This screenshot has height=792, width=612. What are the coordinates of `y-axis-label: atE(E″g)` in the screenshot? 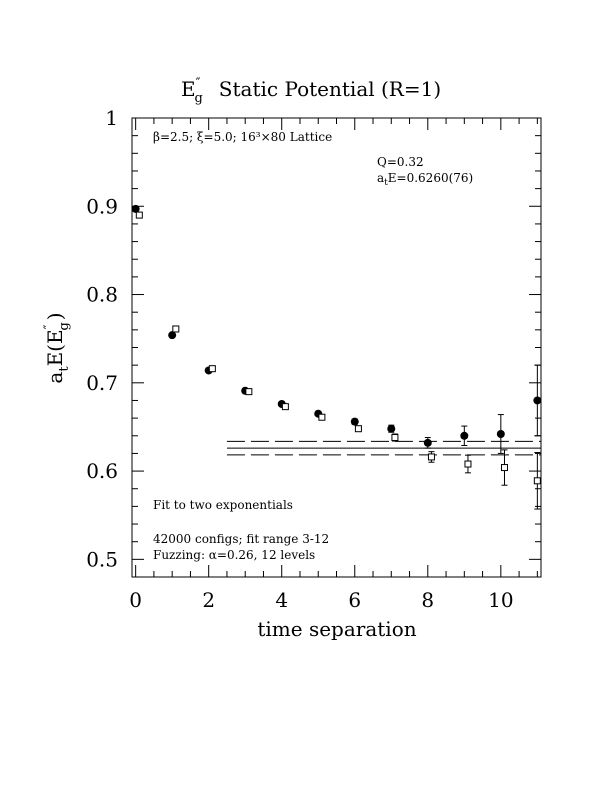 It's located at (57, 347).